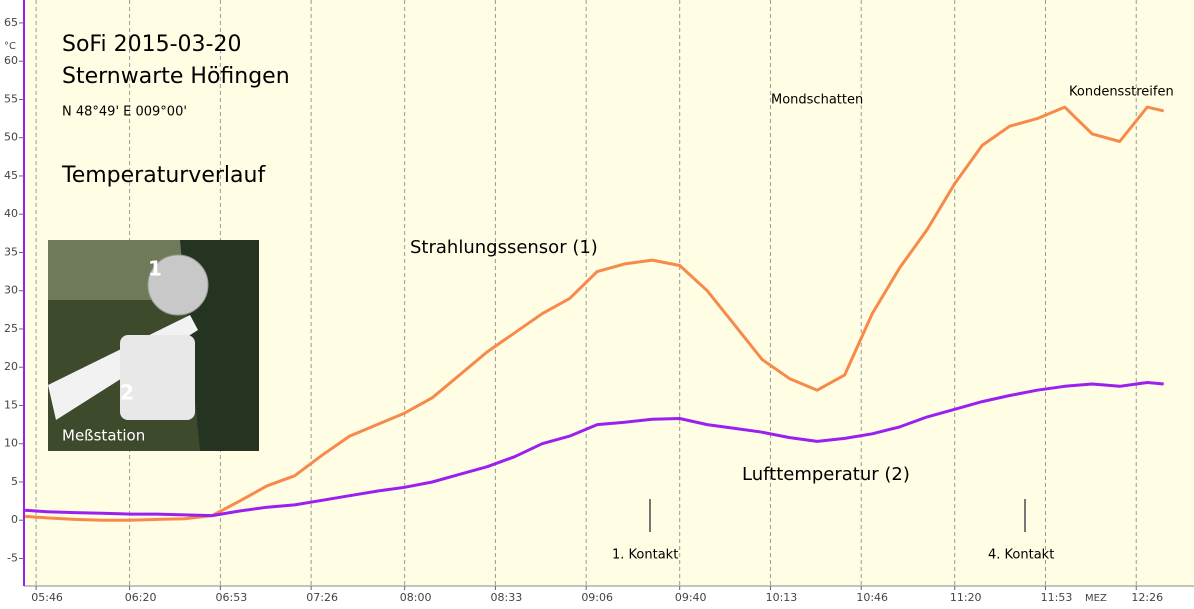 The height and width of the screenshot is (609, 1194). Describe the element at coordinates (163, 175) in the screenshot. I see `caption: Temperaturverlauf` at that location.